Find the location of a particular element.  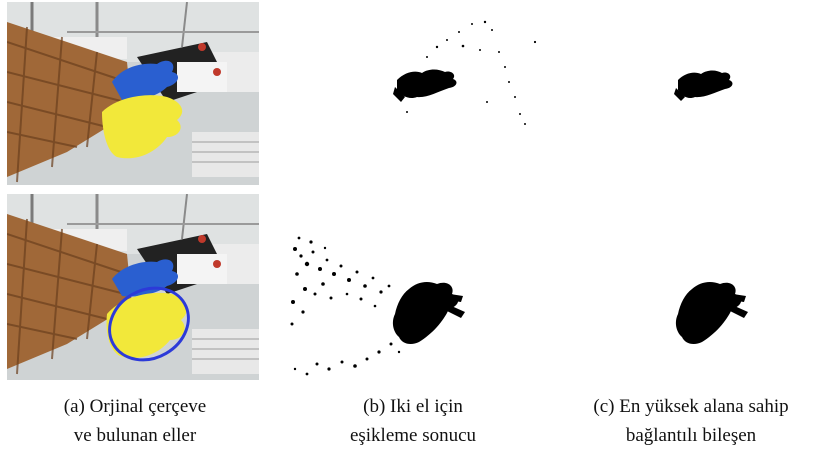

caption-b: (b) Iki el için eşikleme sonucu is located at coordinates (413, 421).